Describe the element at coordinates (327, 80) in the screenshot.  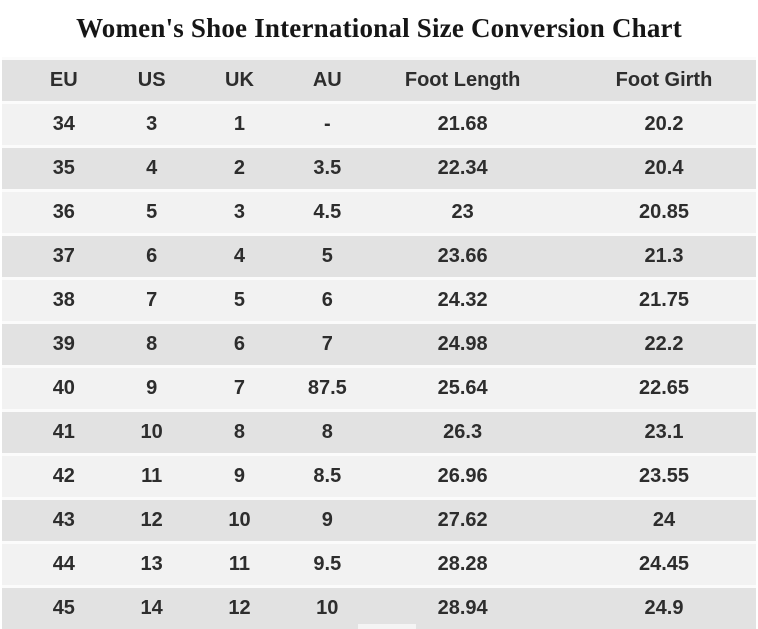
I see `column-header-au: AU` at that location.